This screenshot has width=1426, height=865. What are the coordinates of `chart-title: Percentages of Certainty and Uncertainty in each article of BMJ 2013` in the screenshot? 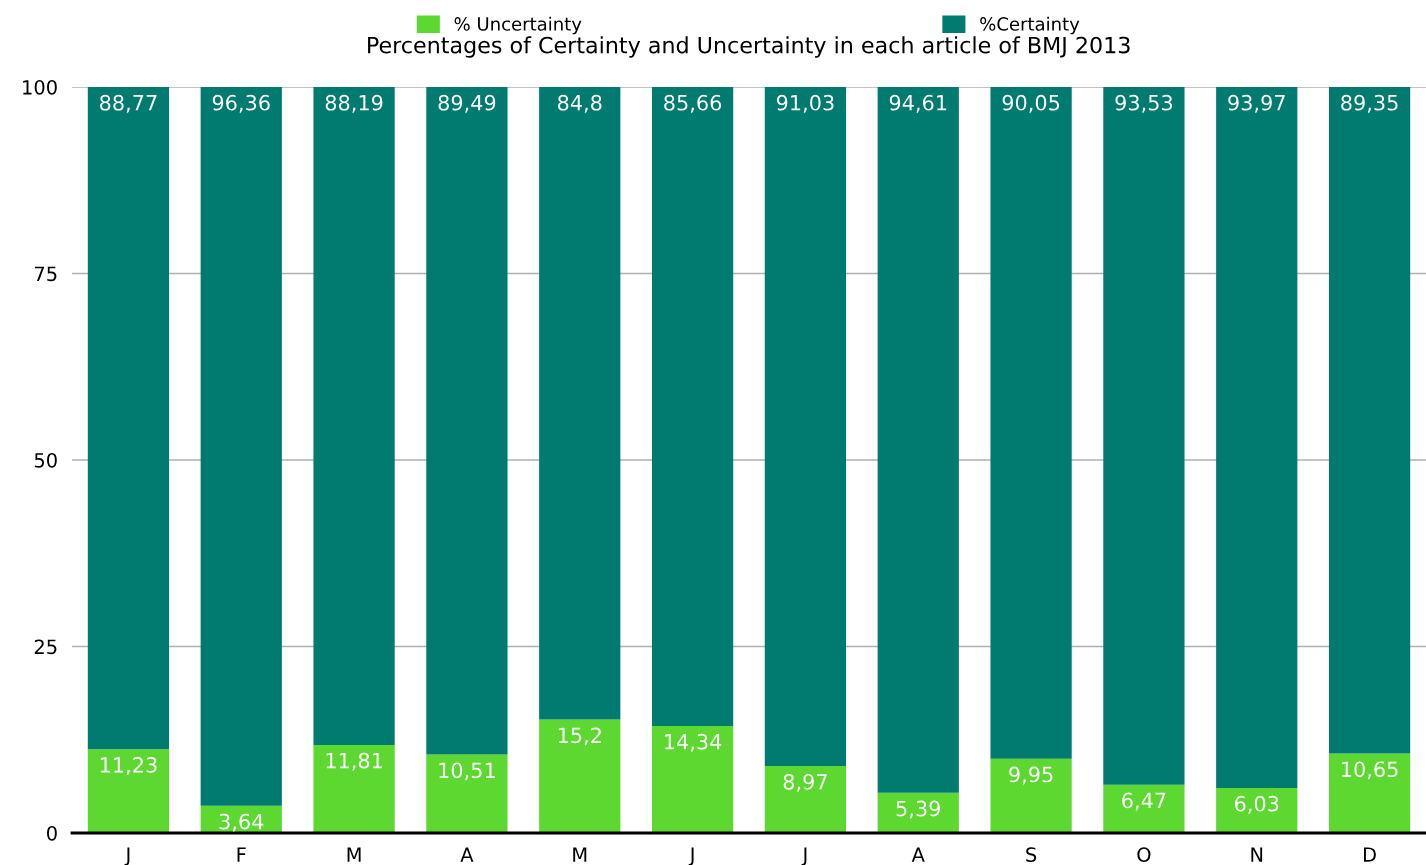 It's located at (749, 47).